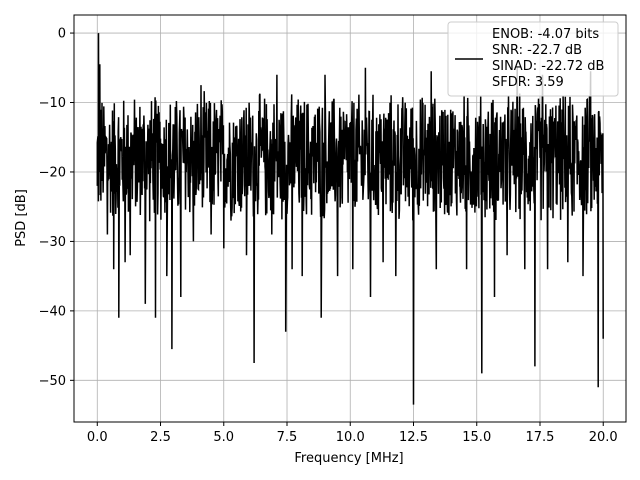 This screenshot has height=480, width=640. What do you see at coordinates (56, 208) in the screenshot?
I see `y-axis-ticks: 0 −10 −20 −30 −40 −50` at bounding box center [56, 208].